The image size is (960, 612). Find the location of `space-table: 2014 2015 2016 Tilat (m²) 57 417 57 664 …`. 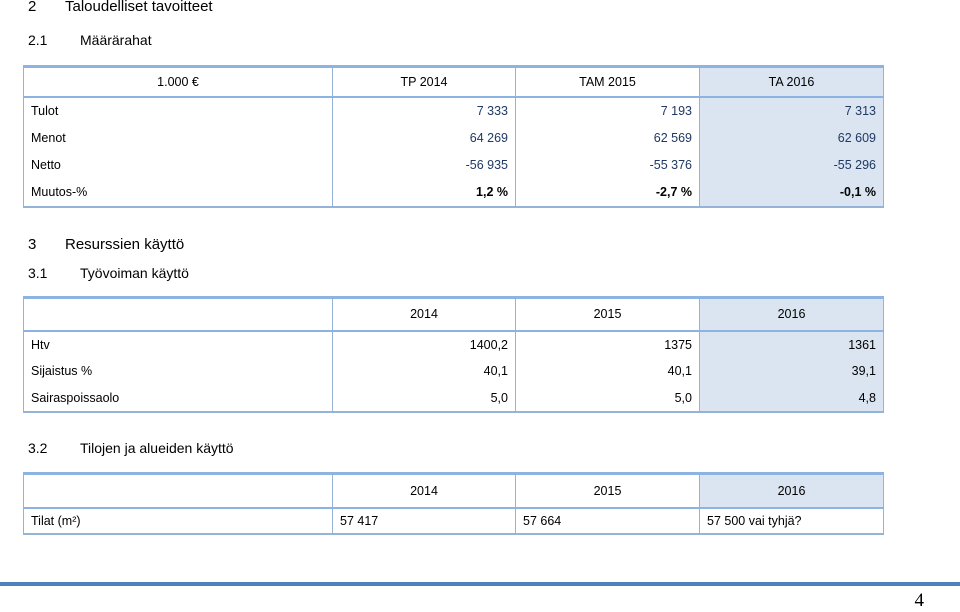

space-table: 2014 2015 2016 Tilat (m²) 57 417 57 664 … is located at coordinates (453, 503).